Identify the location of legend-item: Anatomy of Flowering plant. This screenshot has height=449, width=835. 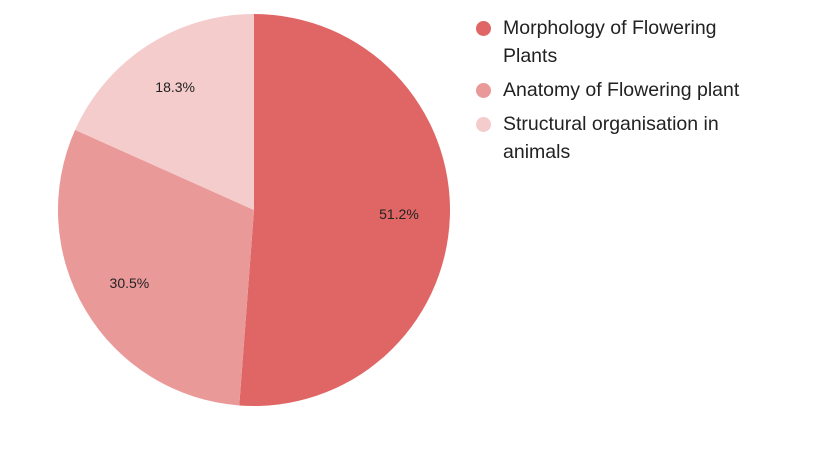
(622, 90).